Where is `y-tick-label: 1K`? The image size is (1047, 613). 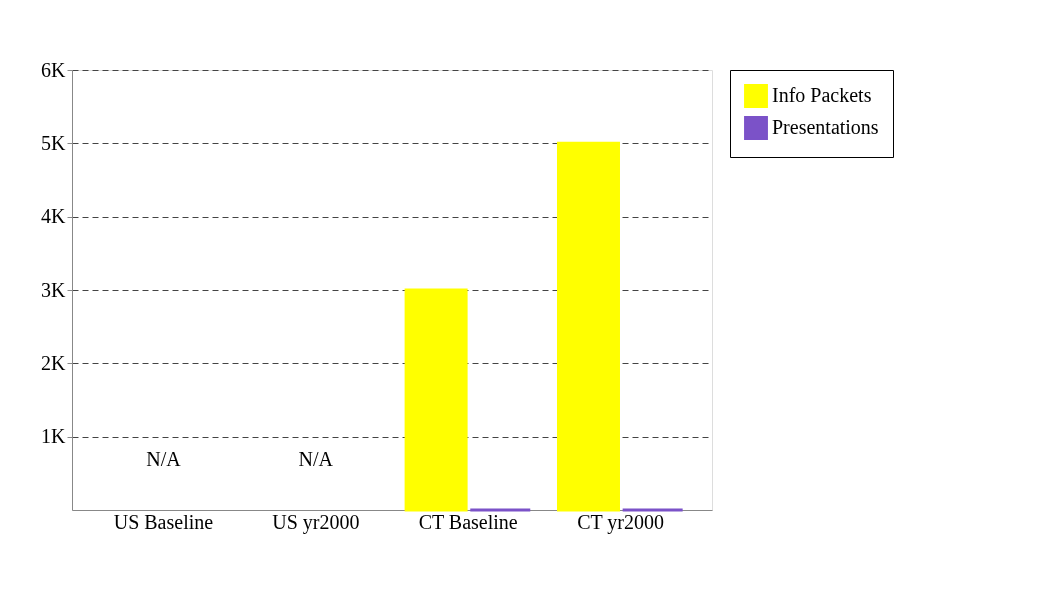
y-tick-label: 1K is located at coordinates (54, 436).